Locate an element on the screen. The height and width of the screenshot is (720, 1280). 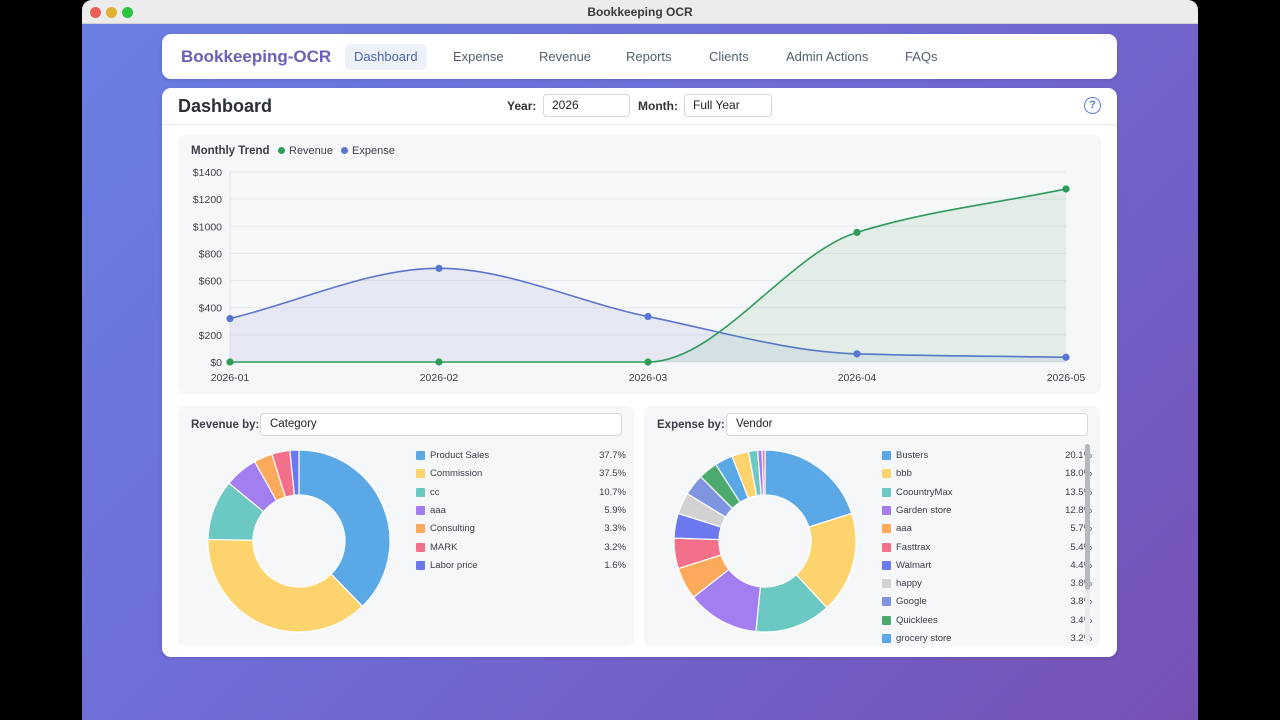
expense-legend-item: Garden store 12.8% is located at coordinates (987, 512).